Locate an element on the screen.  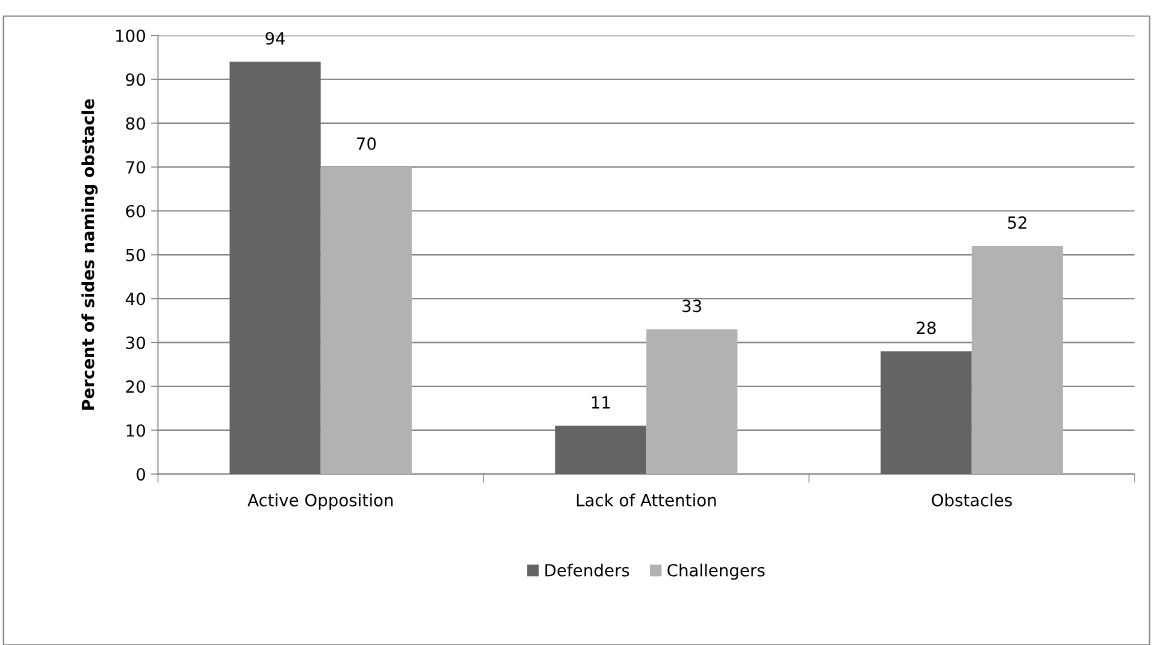
data-label: 94 is located at coordinates (275, 38).